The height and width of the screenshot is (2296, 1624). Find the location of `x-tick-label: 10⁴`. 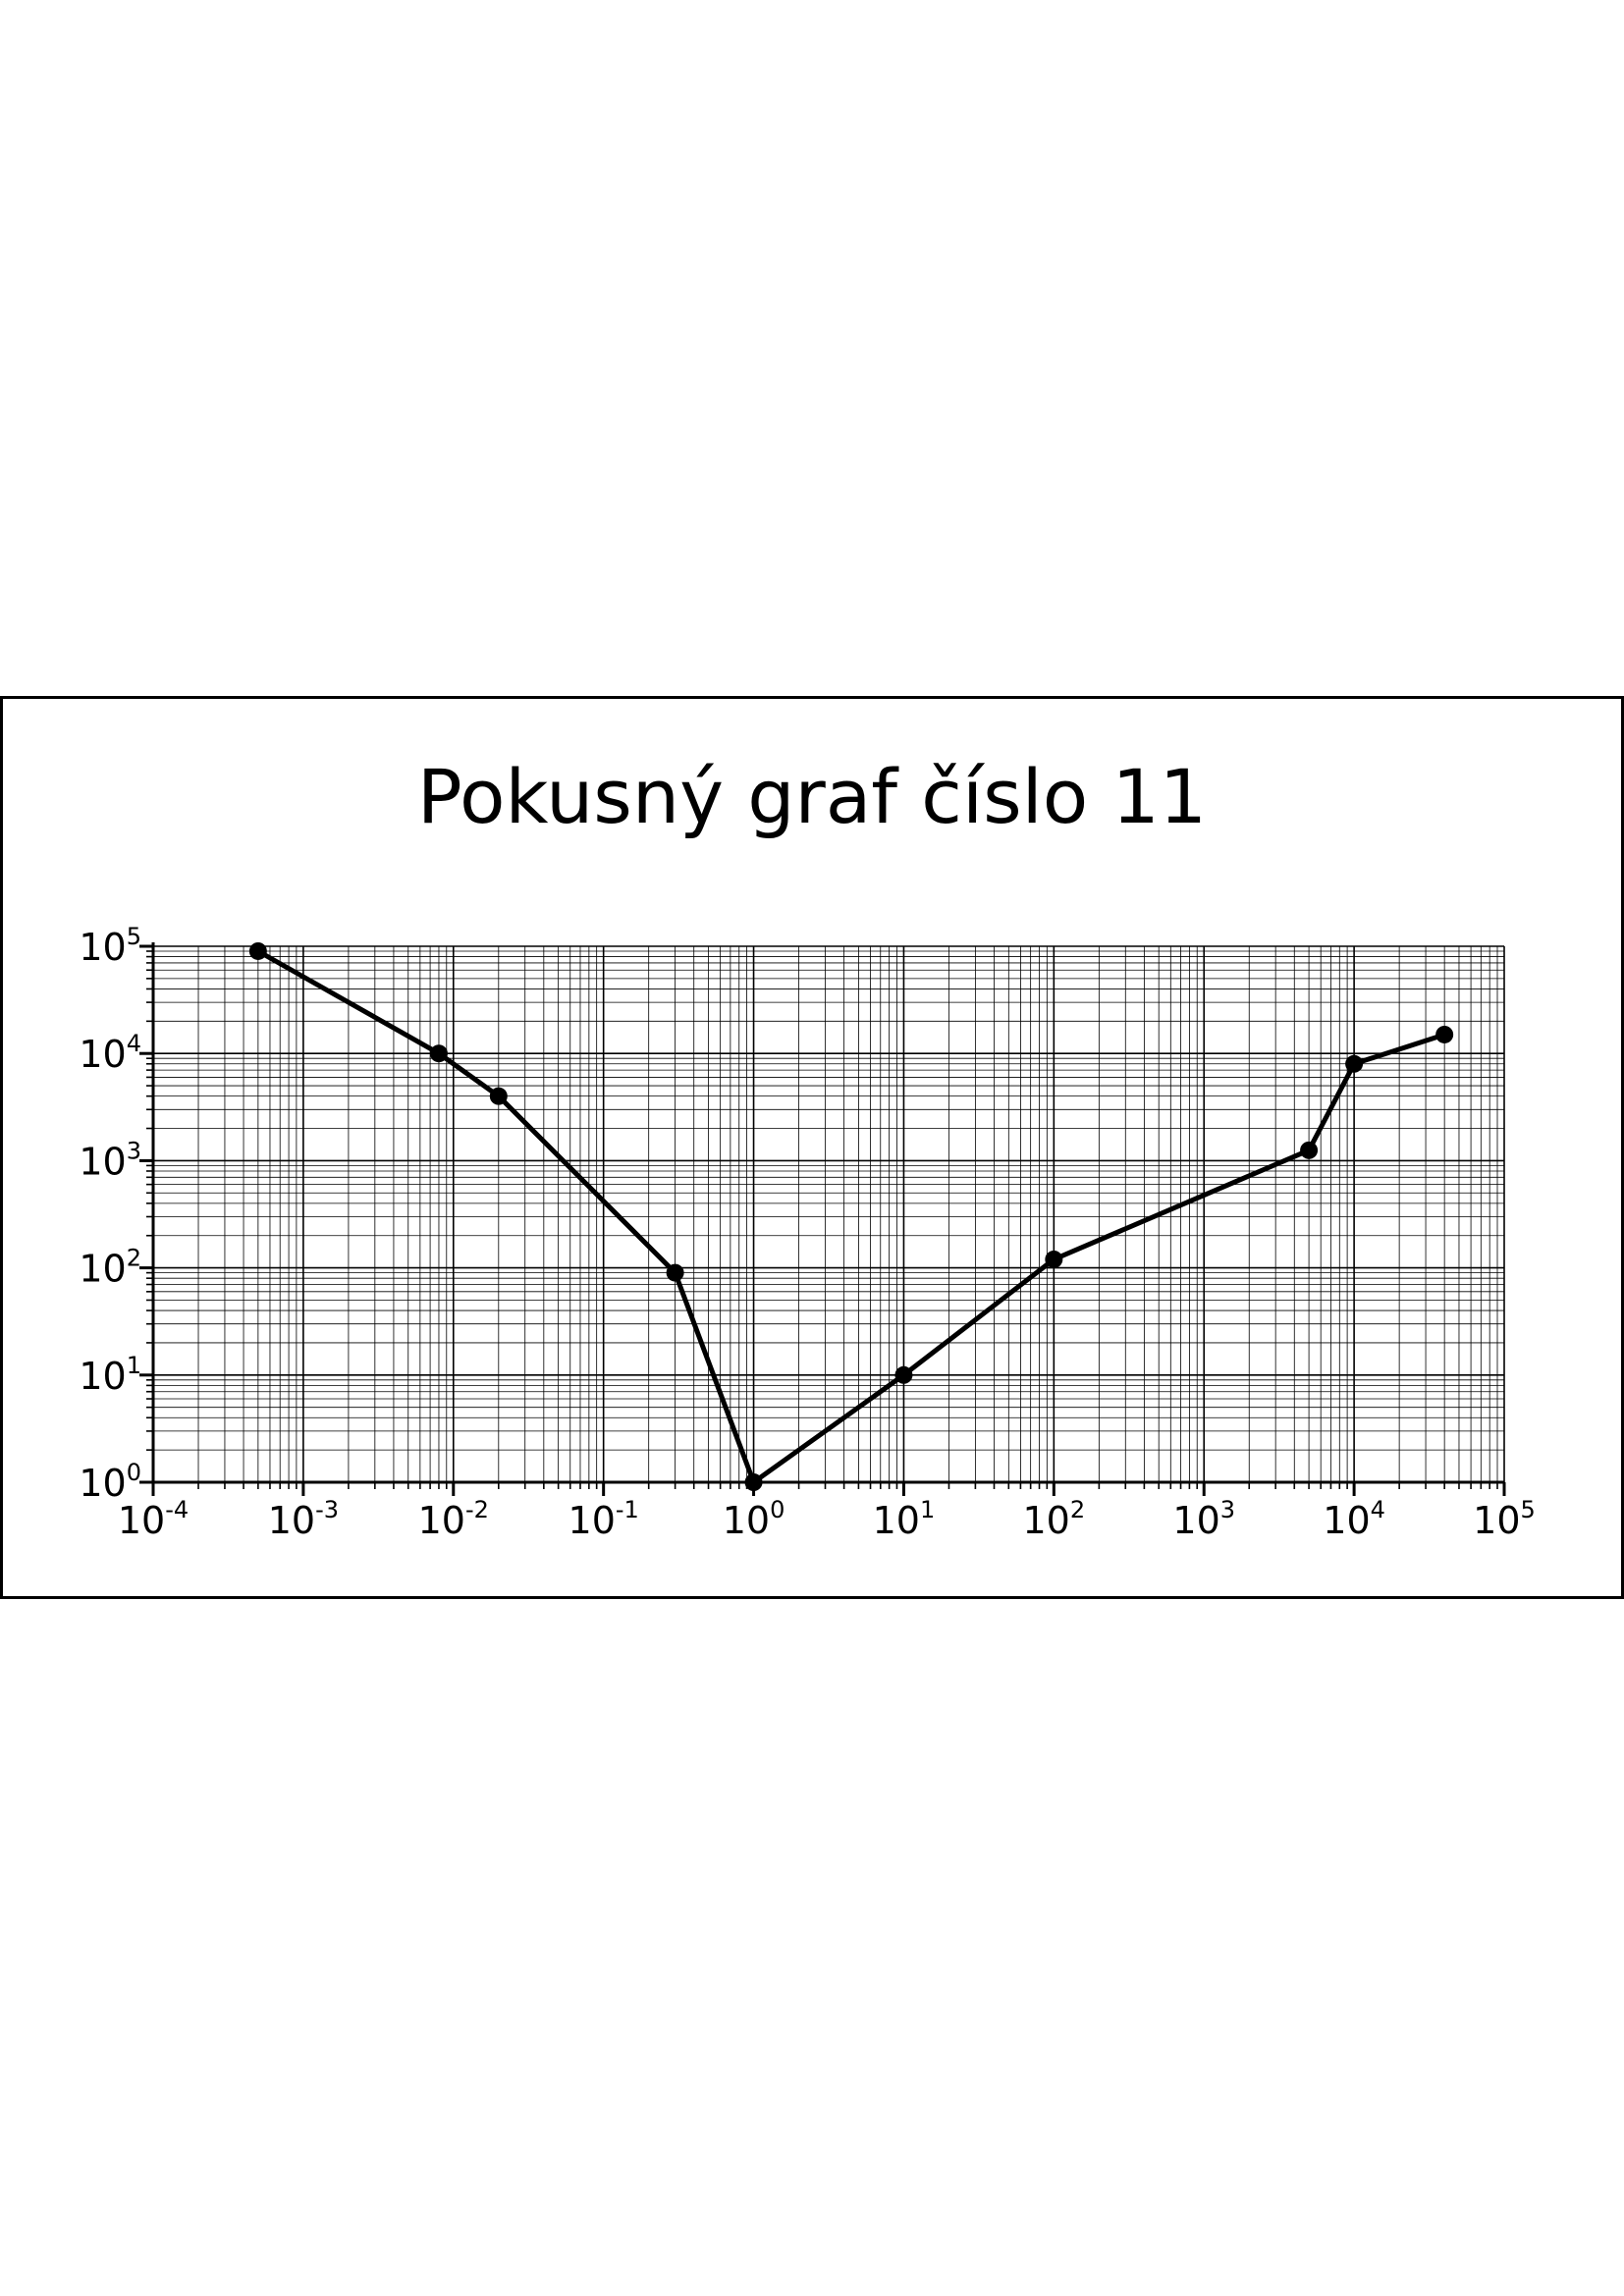

x-tick-label: 10⁴ is located at coordinates (1354, 1519).